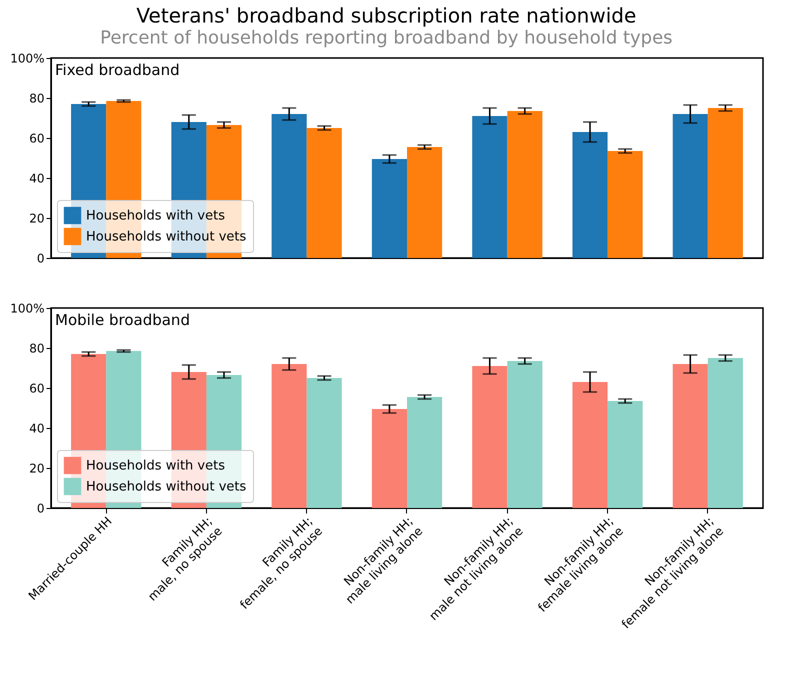 The width and height of the screenshot is (798, 690). What do you see at coordinates (117, 70) in the screenshot?
I see `annotation: Fixed broadband` at bounding box center [117, 70].